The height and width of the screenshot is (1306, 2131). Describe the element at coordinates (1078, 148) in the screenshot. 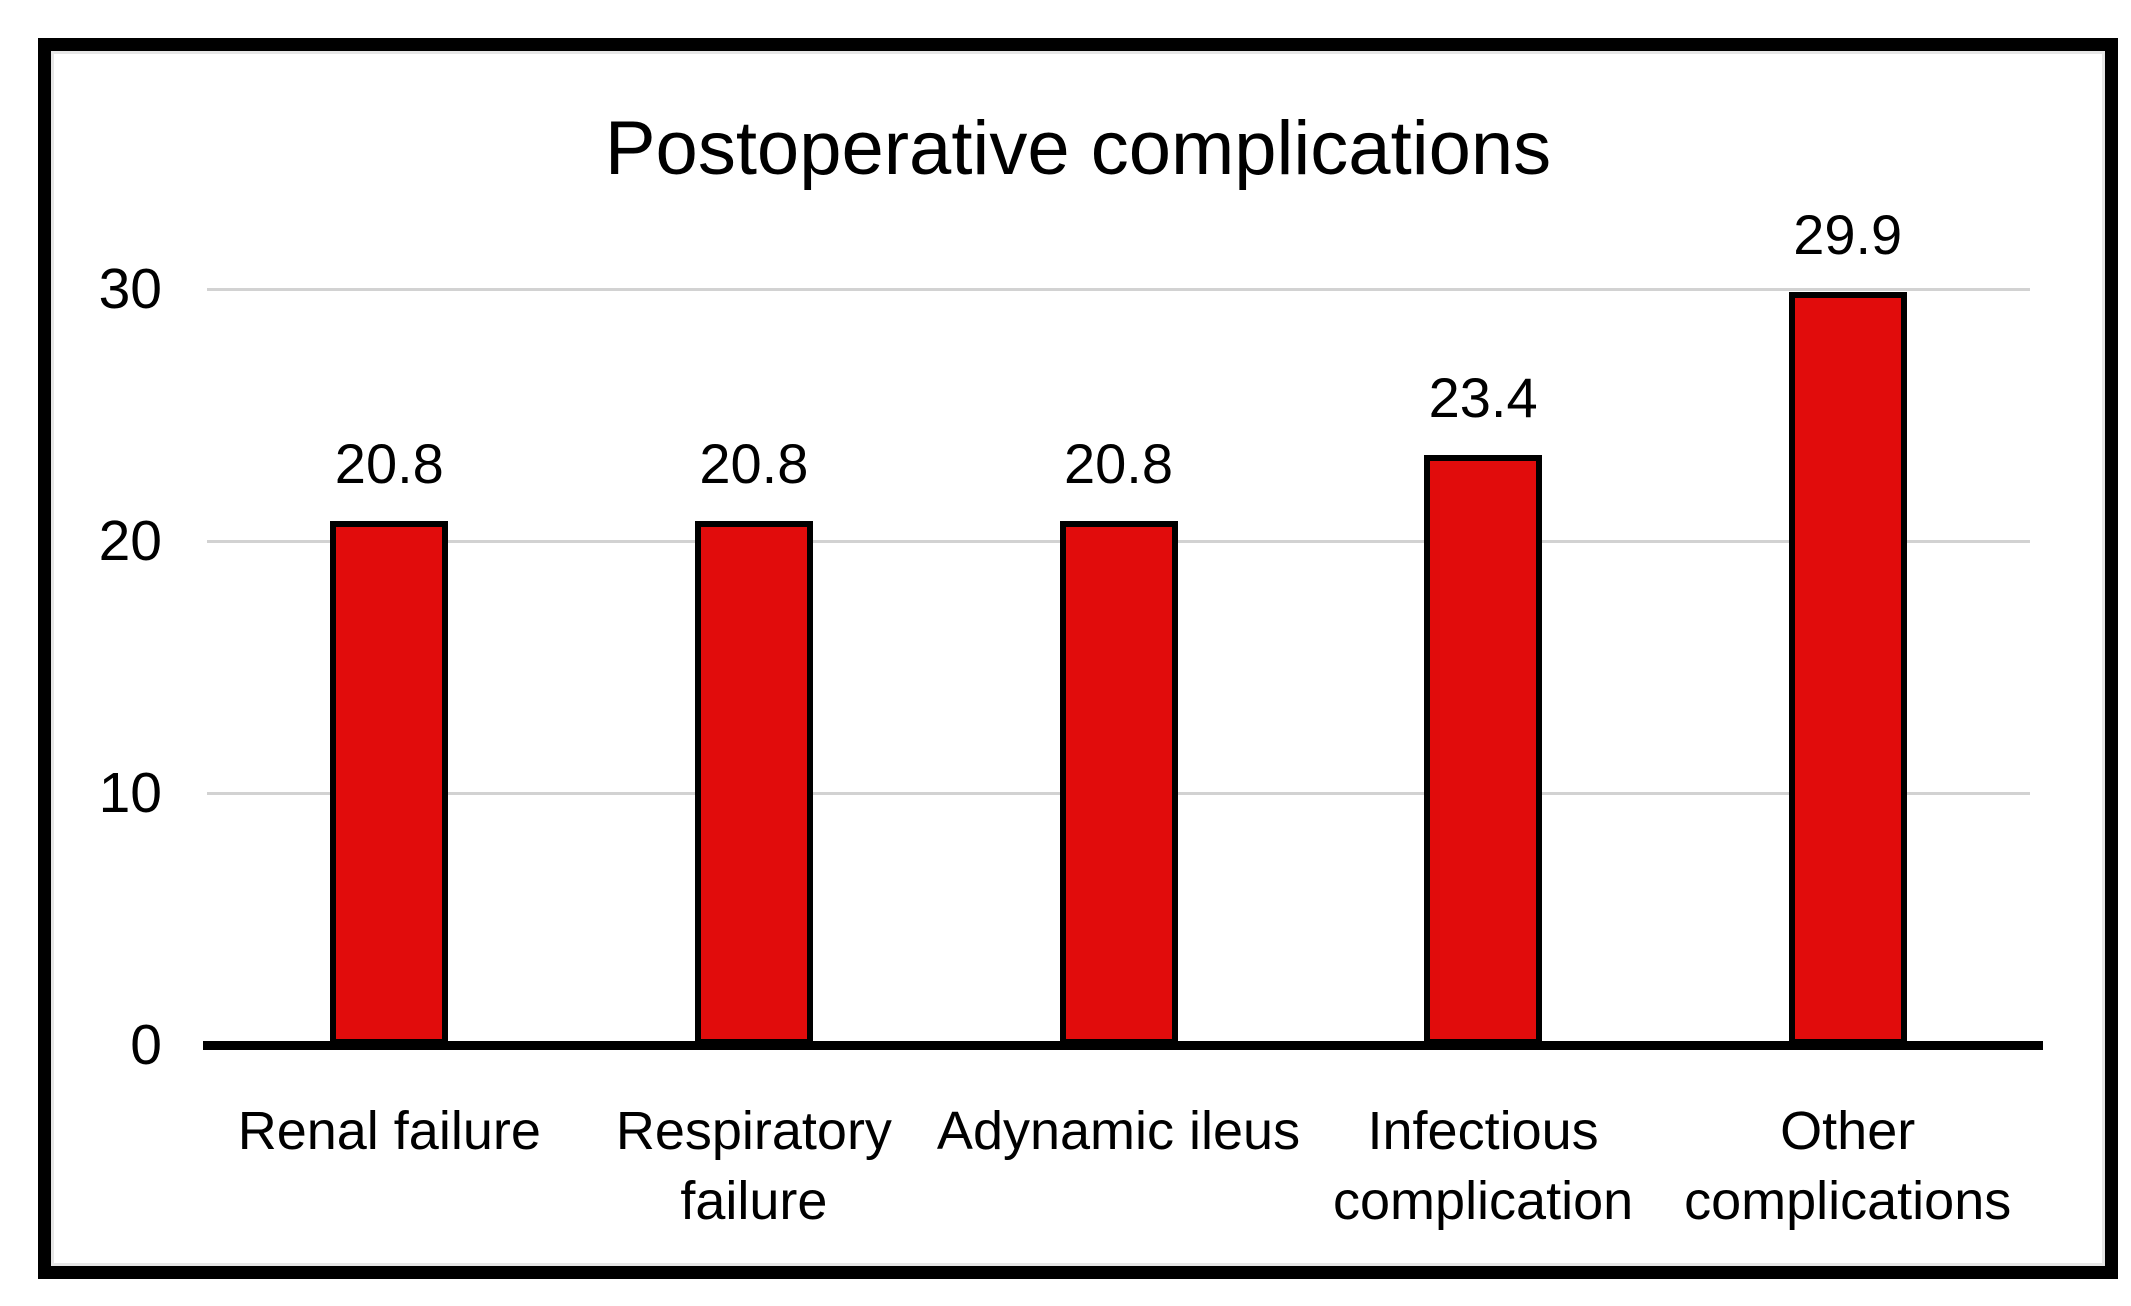

I see `chart-title: Postoperative complications` at that location.